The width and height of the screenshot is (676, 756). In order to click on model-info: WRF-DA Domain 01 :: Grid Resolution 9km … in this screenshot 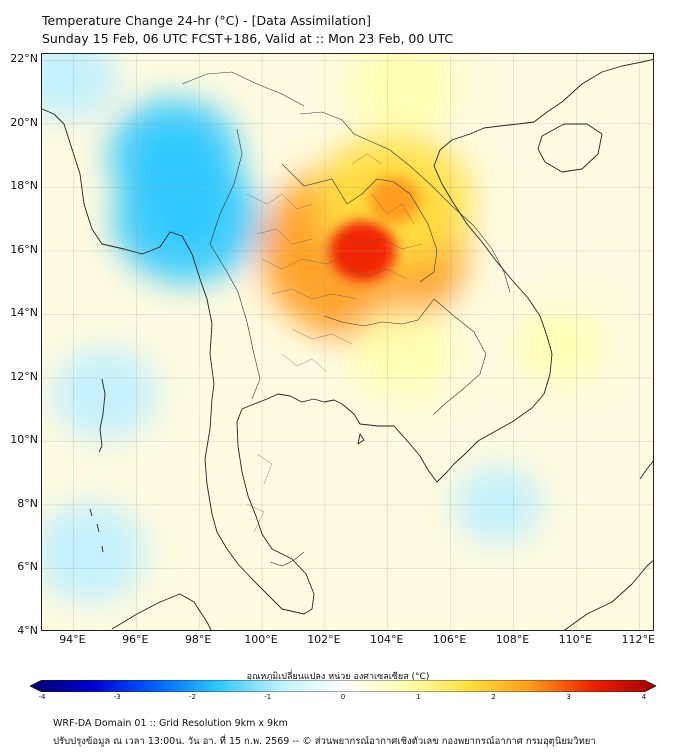, I will do `click(170, 723)`.